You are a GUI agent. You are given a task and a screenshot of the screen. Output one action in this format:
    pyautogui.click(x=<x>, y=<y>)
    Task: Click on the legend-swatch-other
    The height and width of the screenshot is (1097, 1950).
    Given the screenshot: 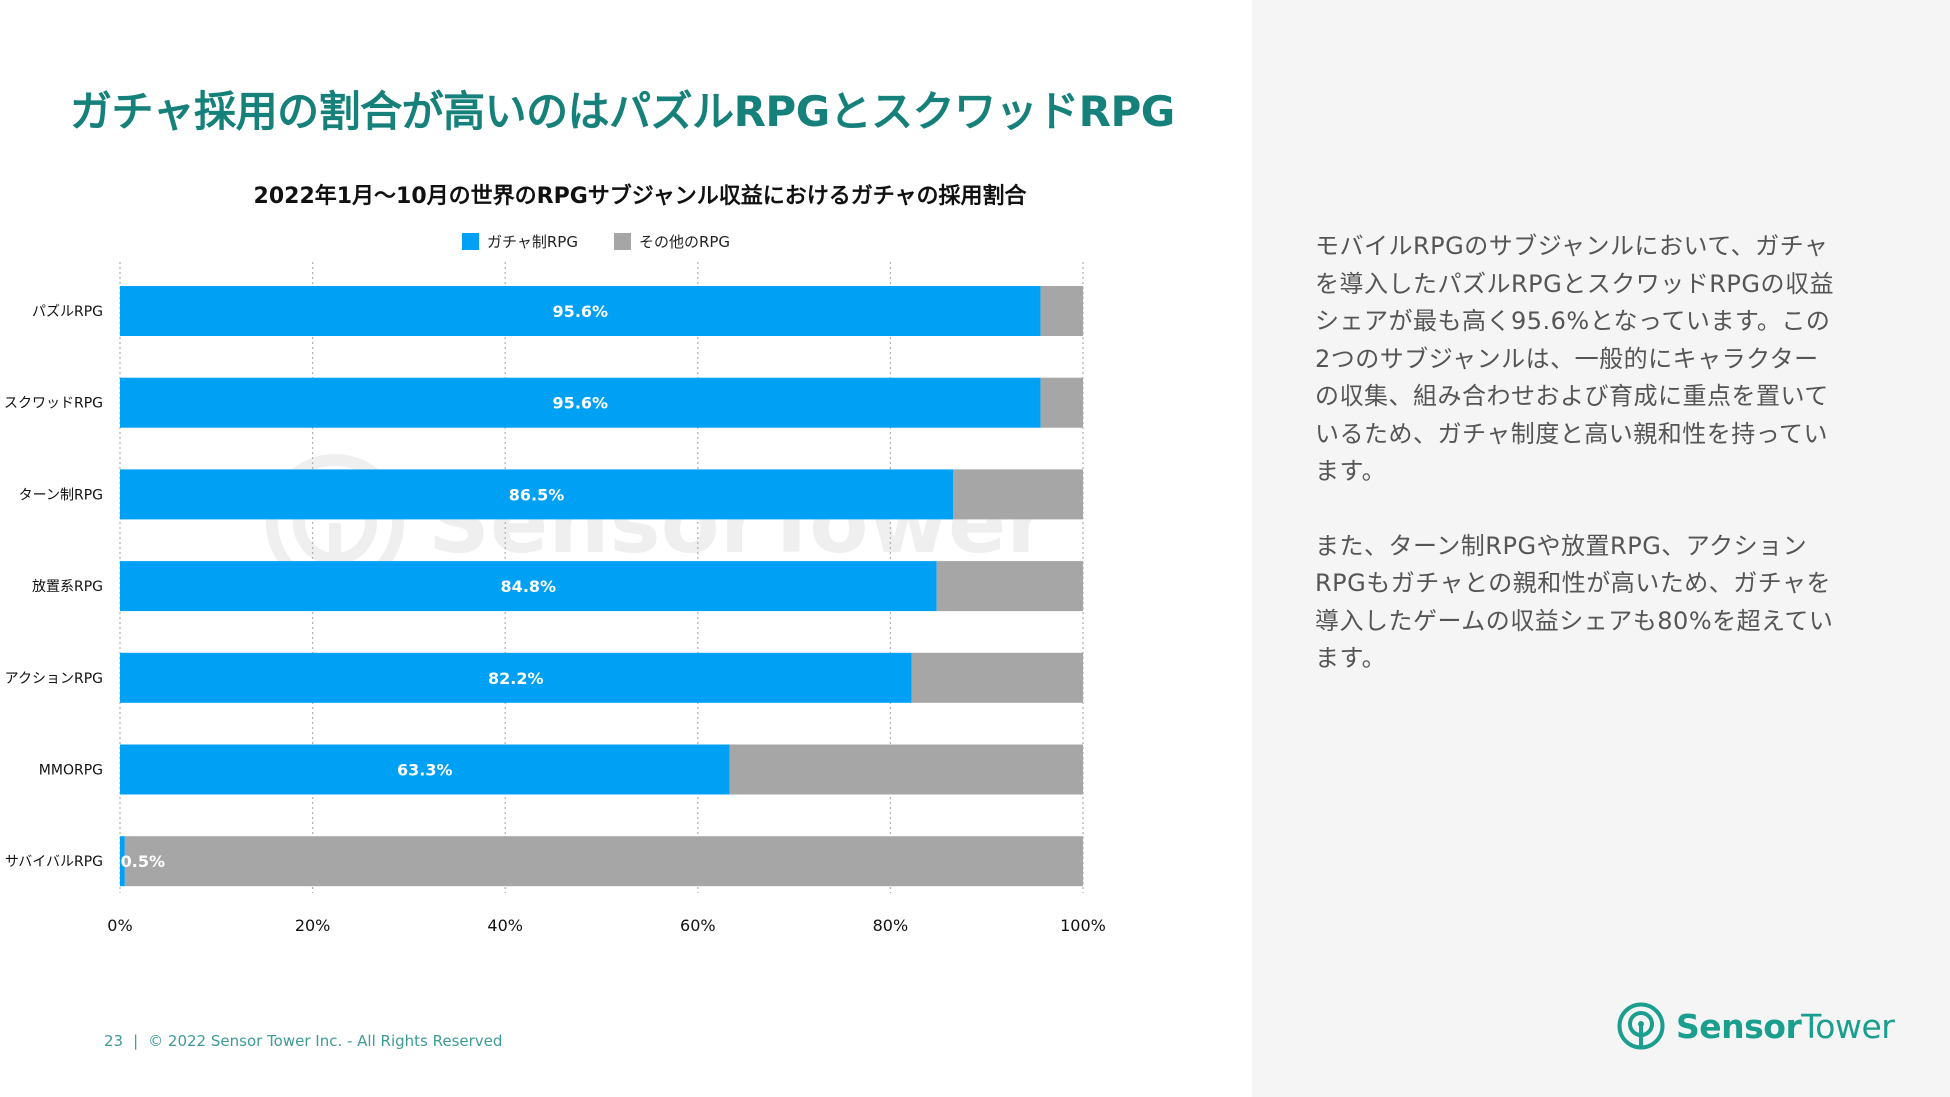 What is the action you would take?
    pyautogui.click(x=622, y=241)
    